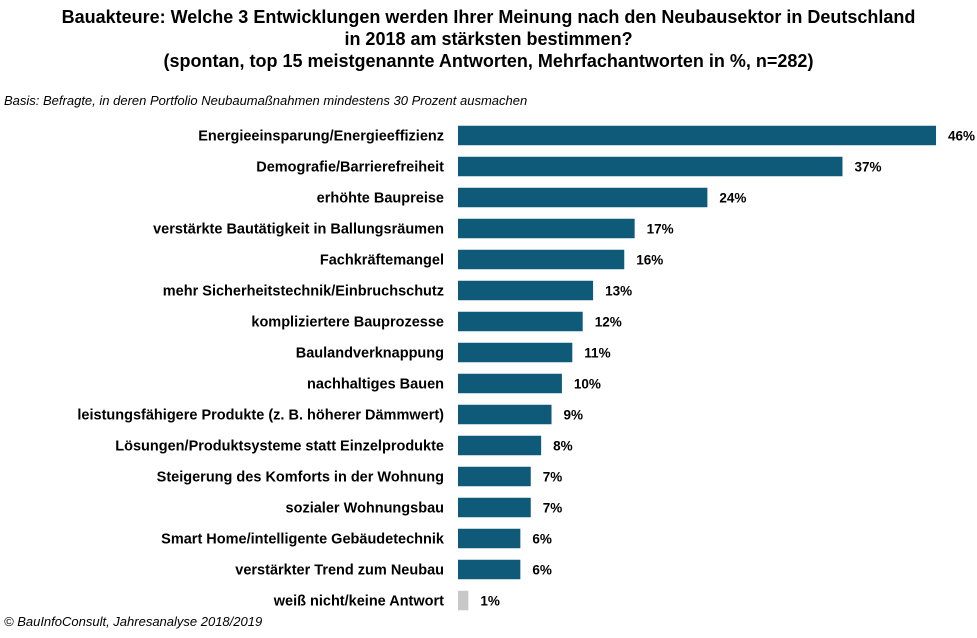 The width and height of the screenshot is (977, 638). Describe the element at coordinates (300, 478) in the screenshot. I see `category-label: Steigerung des Komforts in der Wohnung` at that location.